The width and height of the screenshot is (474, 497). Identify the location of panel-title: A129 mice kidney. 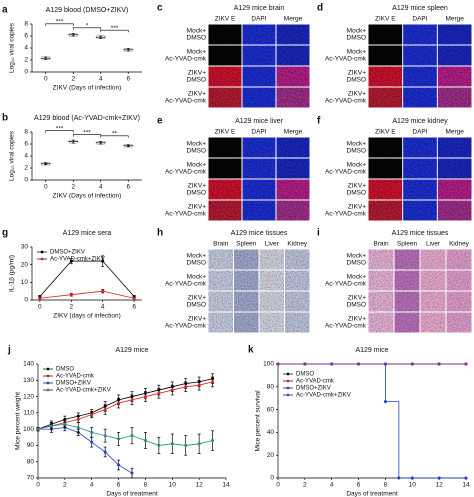
(420, 121).